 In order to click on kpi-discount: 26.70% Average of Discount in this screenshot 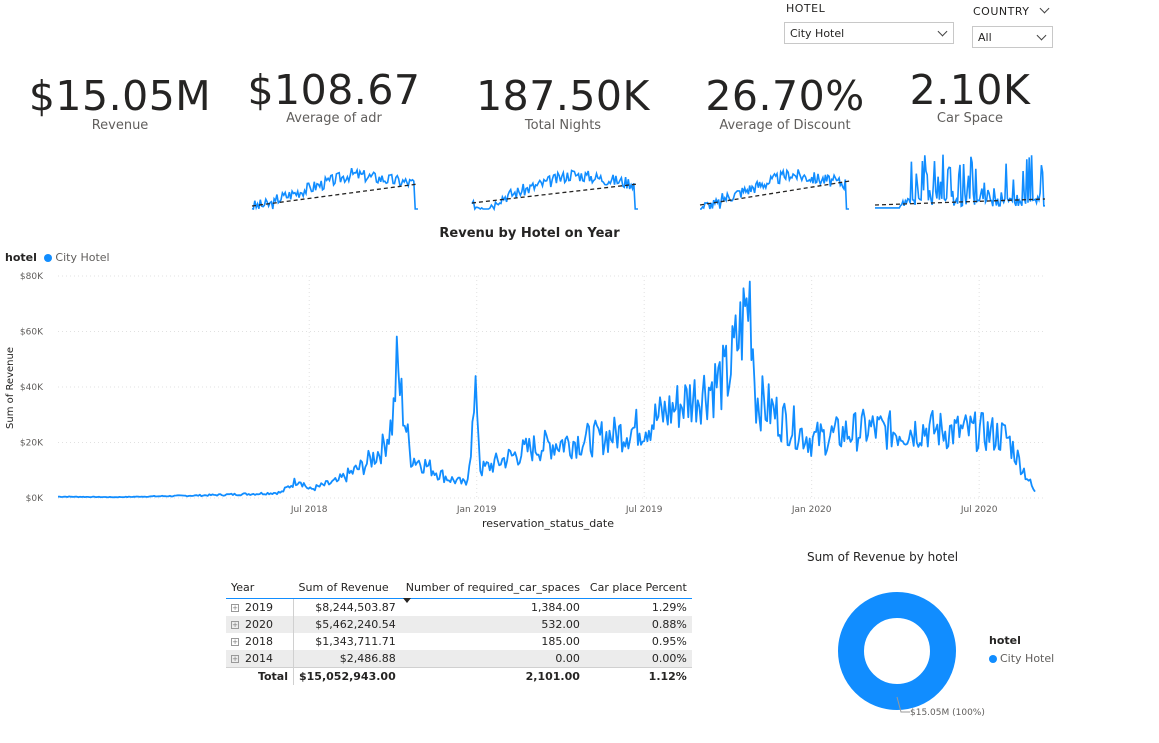, I will do `click(785, 102)`.